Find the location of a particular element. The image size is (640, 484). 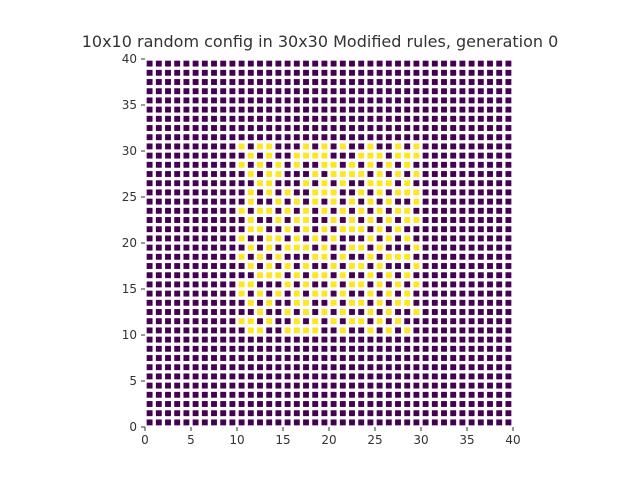

x-tick-label: 5 is located at coordinates (191, 440).